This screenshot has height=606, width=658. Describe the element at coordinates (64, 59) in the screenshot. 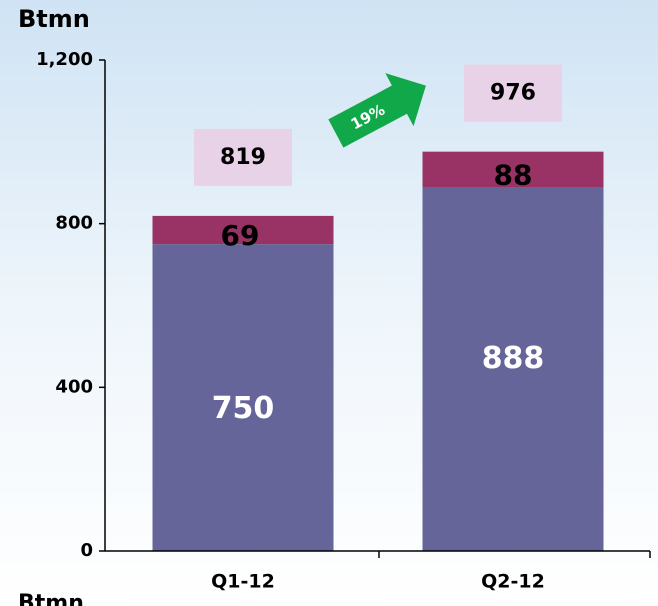

I see `y-tick-label: 1,200` at that location.